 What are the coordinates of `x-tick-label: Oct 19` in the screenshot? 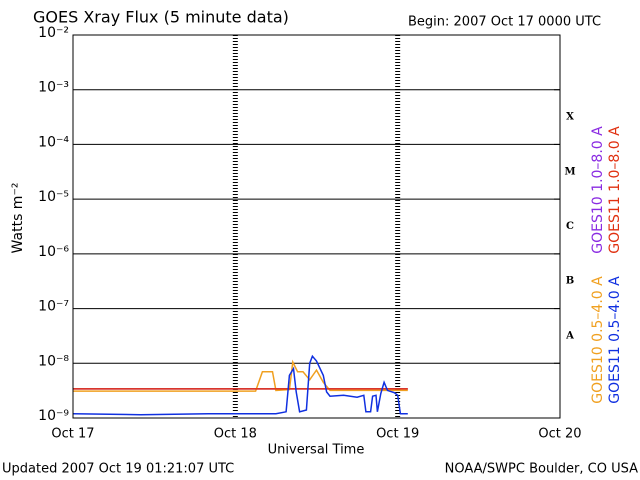 It's located at (397, 434).